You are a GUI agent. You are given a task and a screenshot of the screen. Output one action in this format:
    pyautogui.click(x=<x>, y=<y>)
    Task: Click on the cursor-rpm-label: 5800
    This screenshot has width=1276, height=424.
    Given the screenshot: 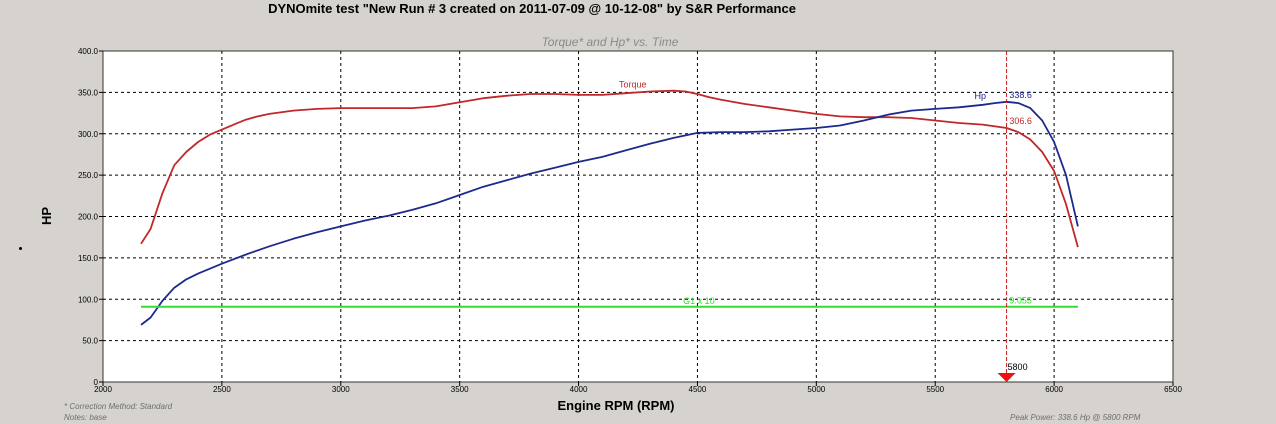 What is the action you would take?
    pyautogui.click(x=1018, y=367)
    